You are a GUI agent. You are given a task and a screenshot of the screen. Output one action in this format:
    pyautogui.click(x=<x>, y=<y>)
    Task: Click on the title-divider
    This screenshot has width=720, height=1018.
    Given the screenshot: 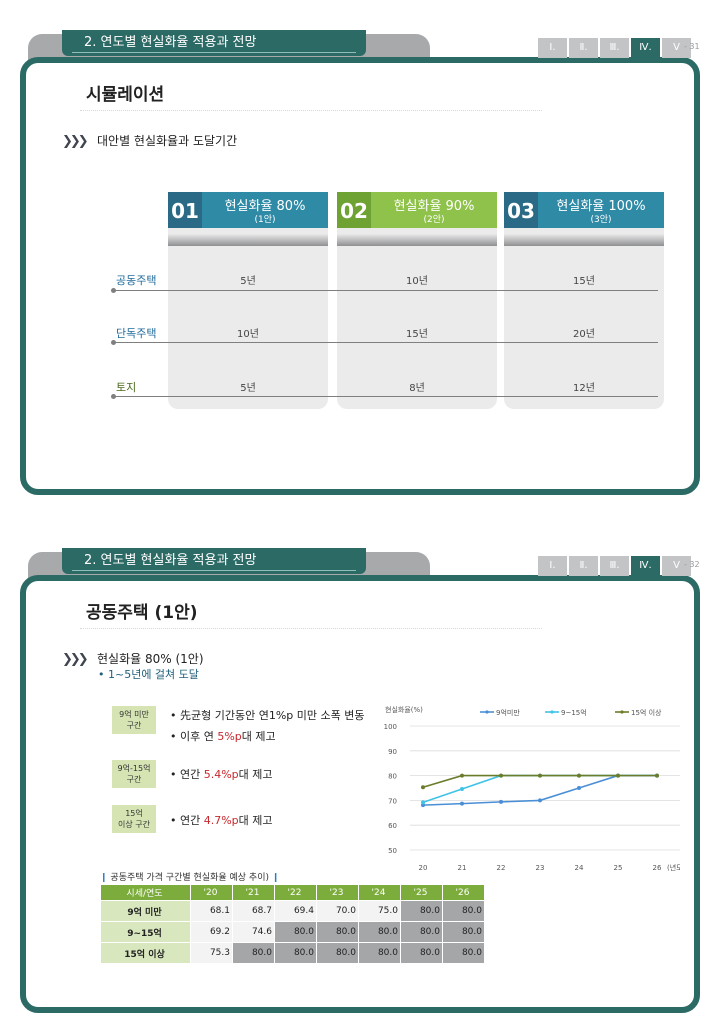 What is the action you would take?
    pyautogui.click(x=311, y=628)
    